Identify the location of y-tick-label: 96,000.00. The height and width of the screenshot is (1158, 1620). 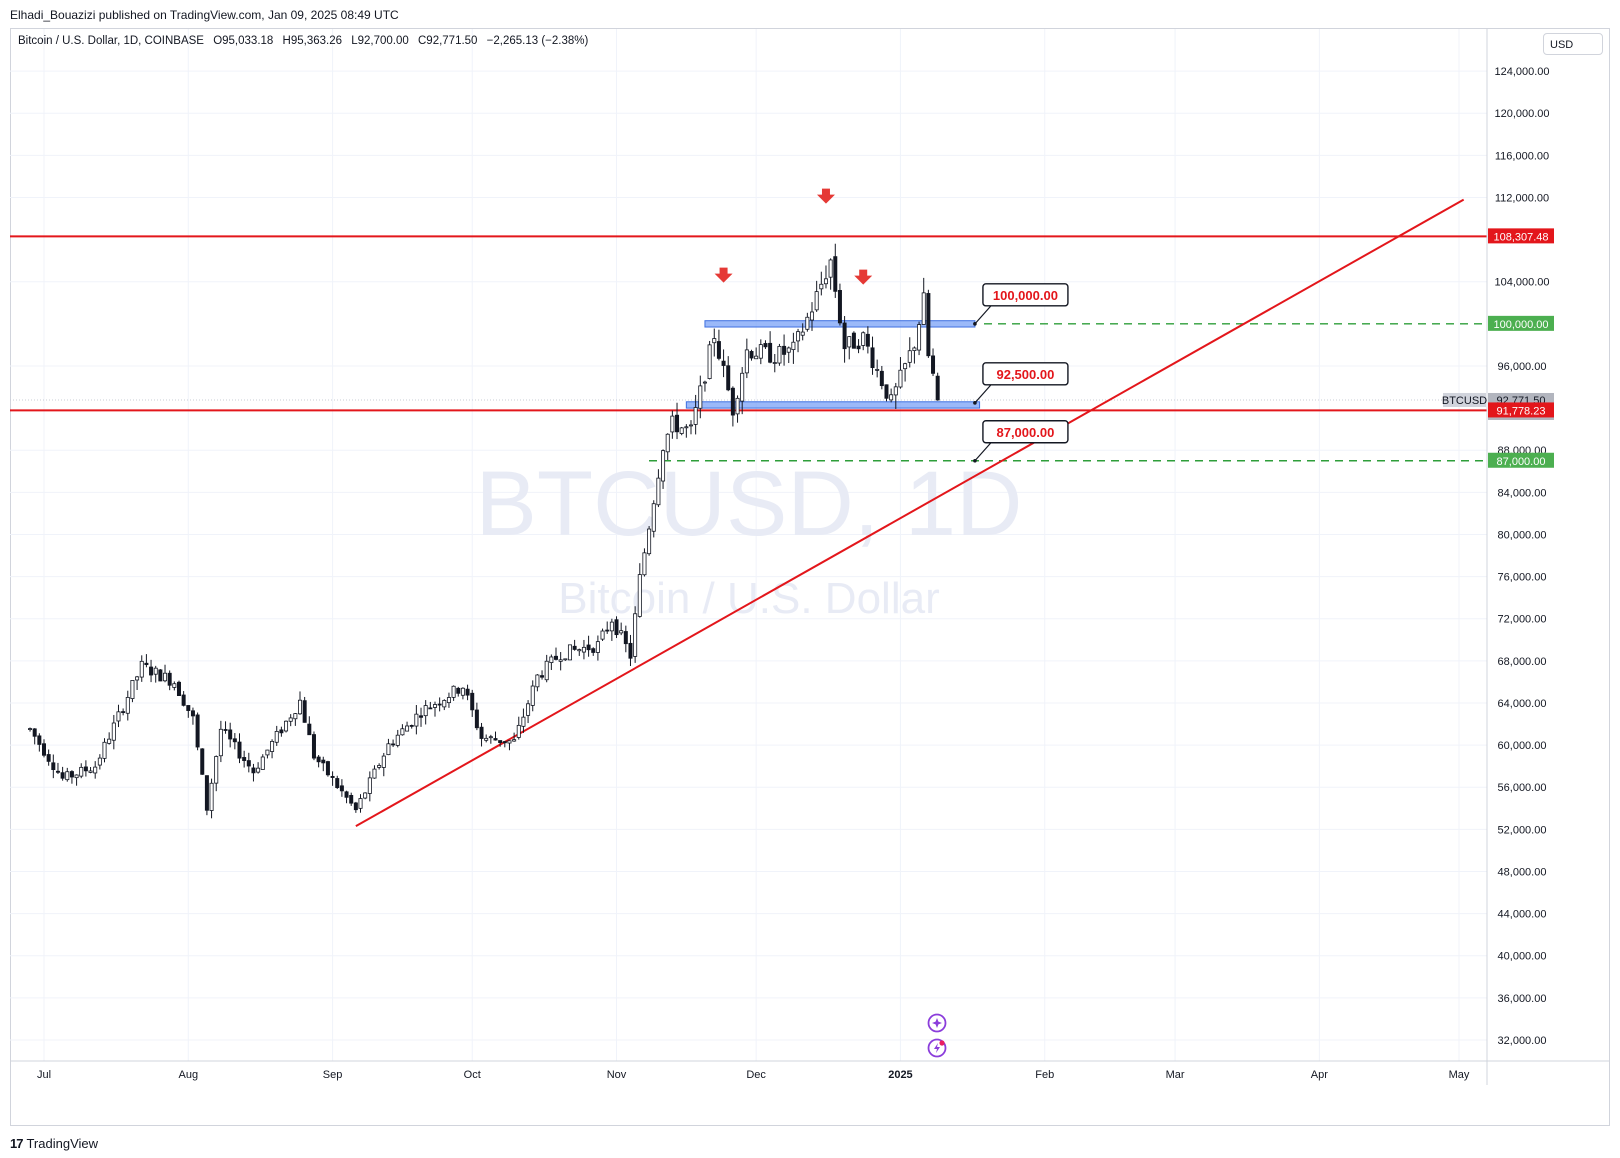
(1522, 367).